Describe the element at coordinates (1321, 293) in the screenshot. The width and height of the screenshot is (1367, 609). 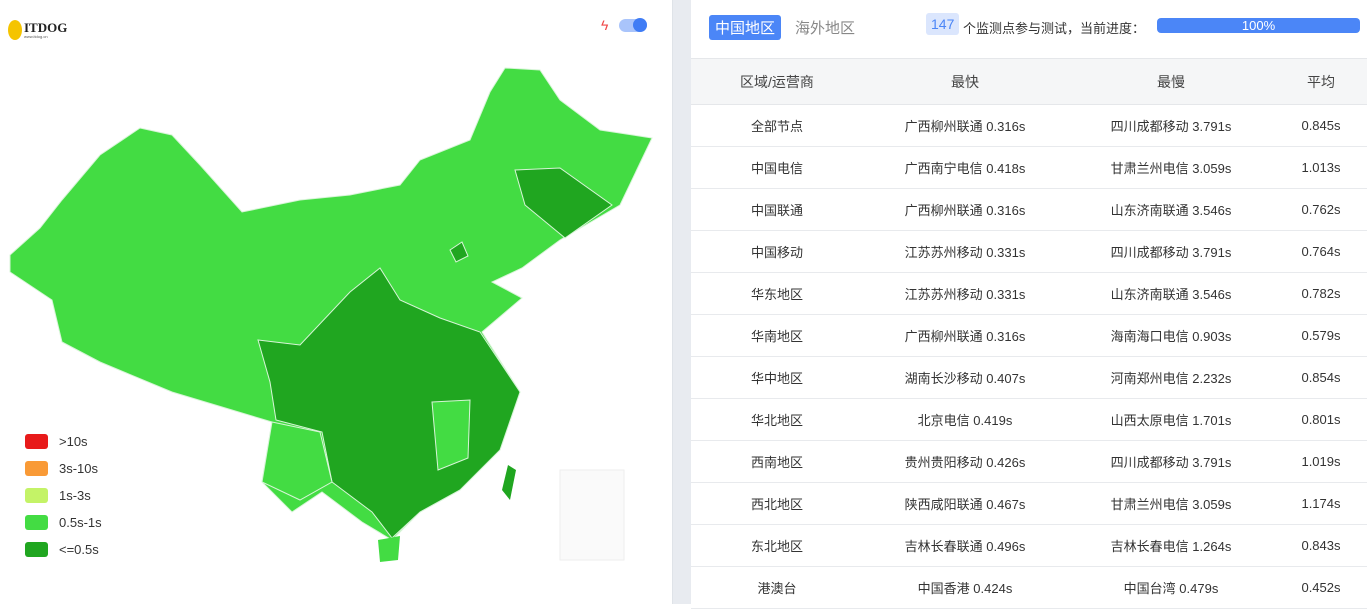
I see `cell-average: 0.782s` at that location.